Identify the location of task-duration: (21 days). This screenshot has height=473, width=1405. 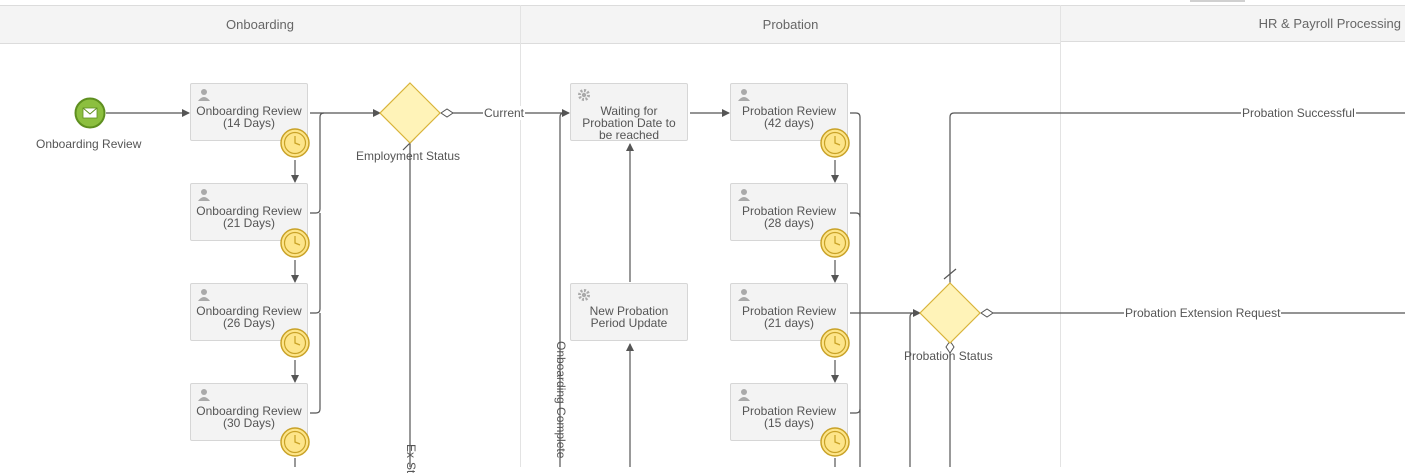
(789, 323).